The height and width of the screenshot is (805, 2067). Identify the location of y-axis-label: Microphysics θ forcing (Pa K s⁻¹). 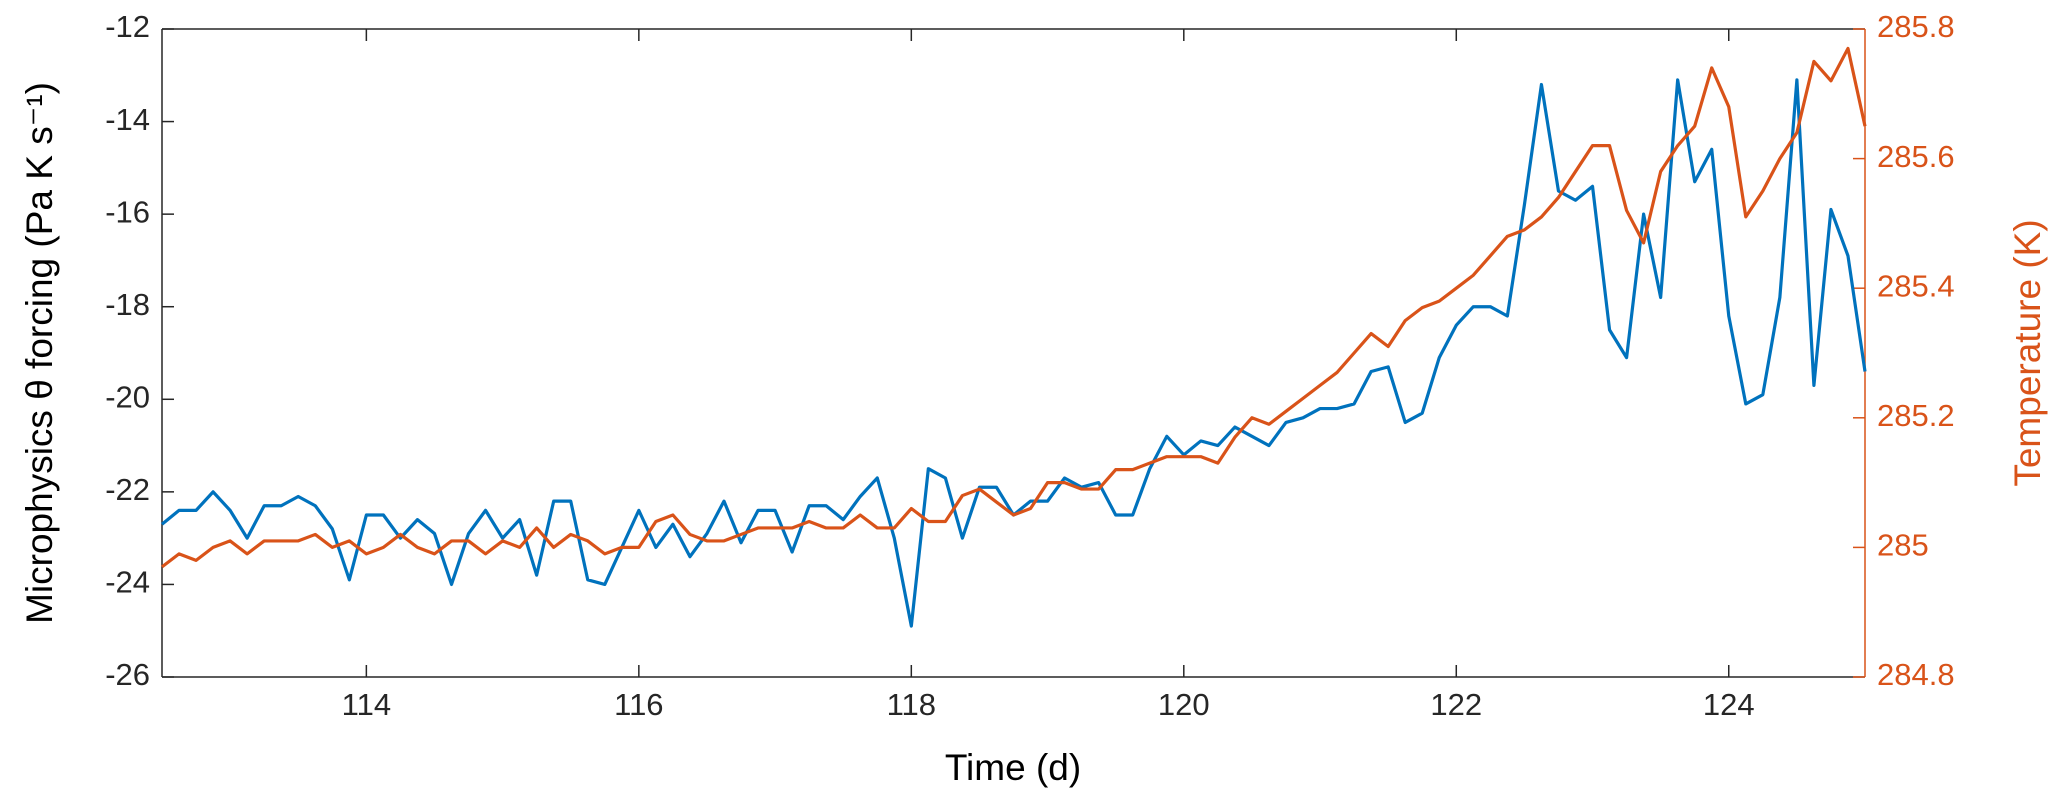
(39, 353).